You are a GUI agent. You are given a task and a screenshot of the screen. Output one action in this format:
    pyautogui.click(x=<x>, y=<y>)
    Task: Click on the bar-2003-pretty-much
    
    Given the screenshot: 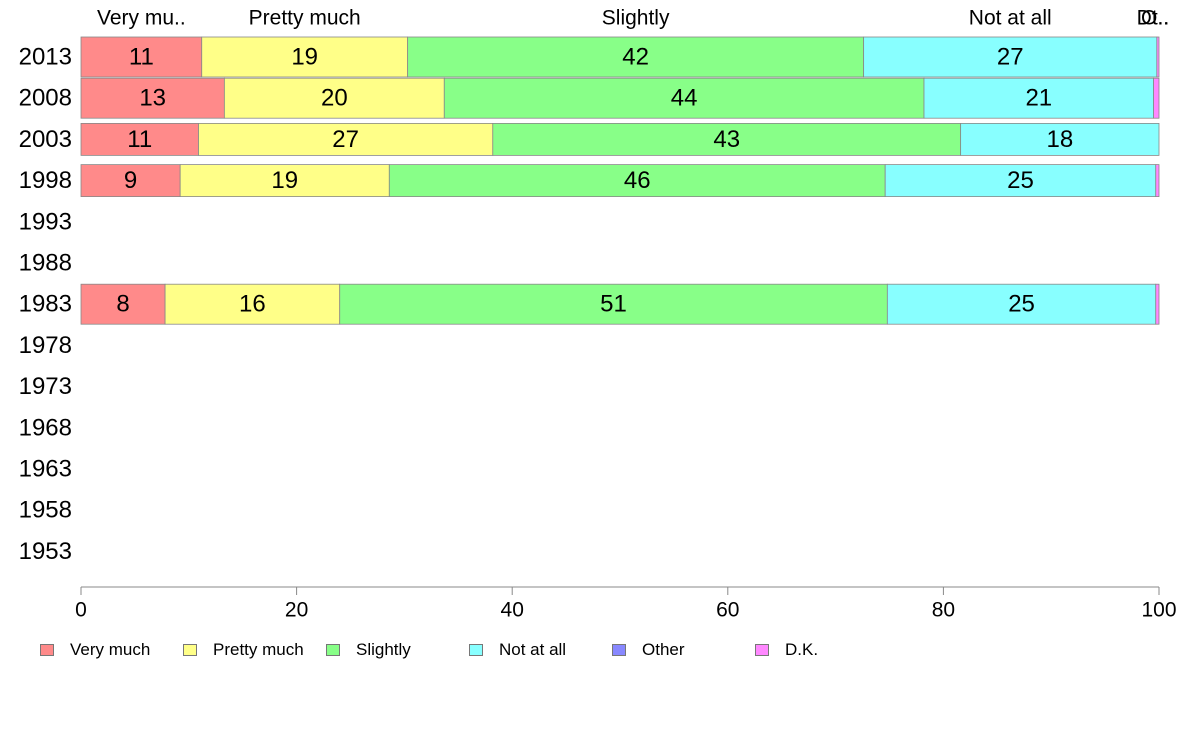 What is the action you would take?
    pyautogui.click(x=346, y=139)
    